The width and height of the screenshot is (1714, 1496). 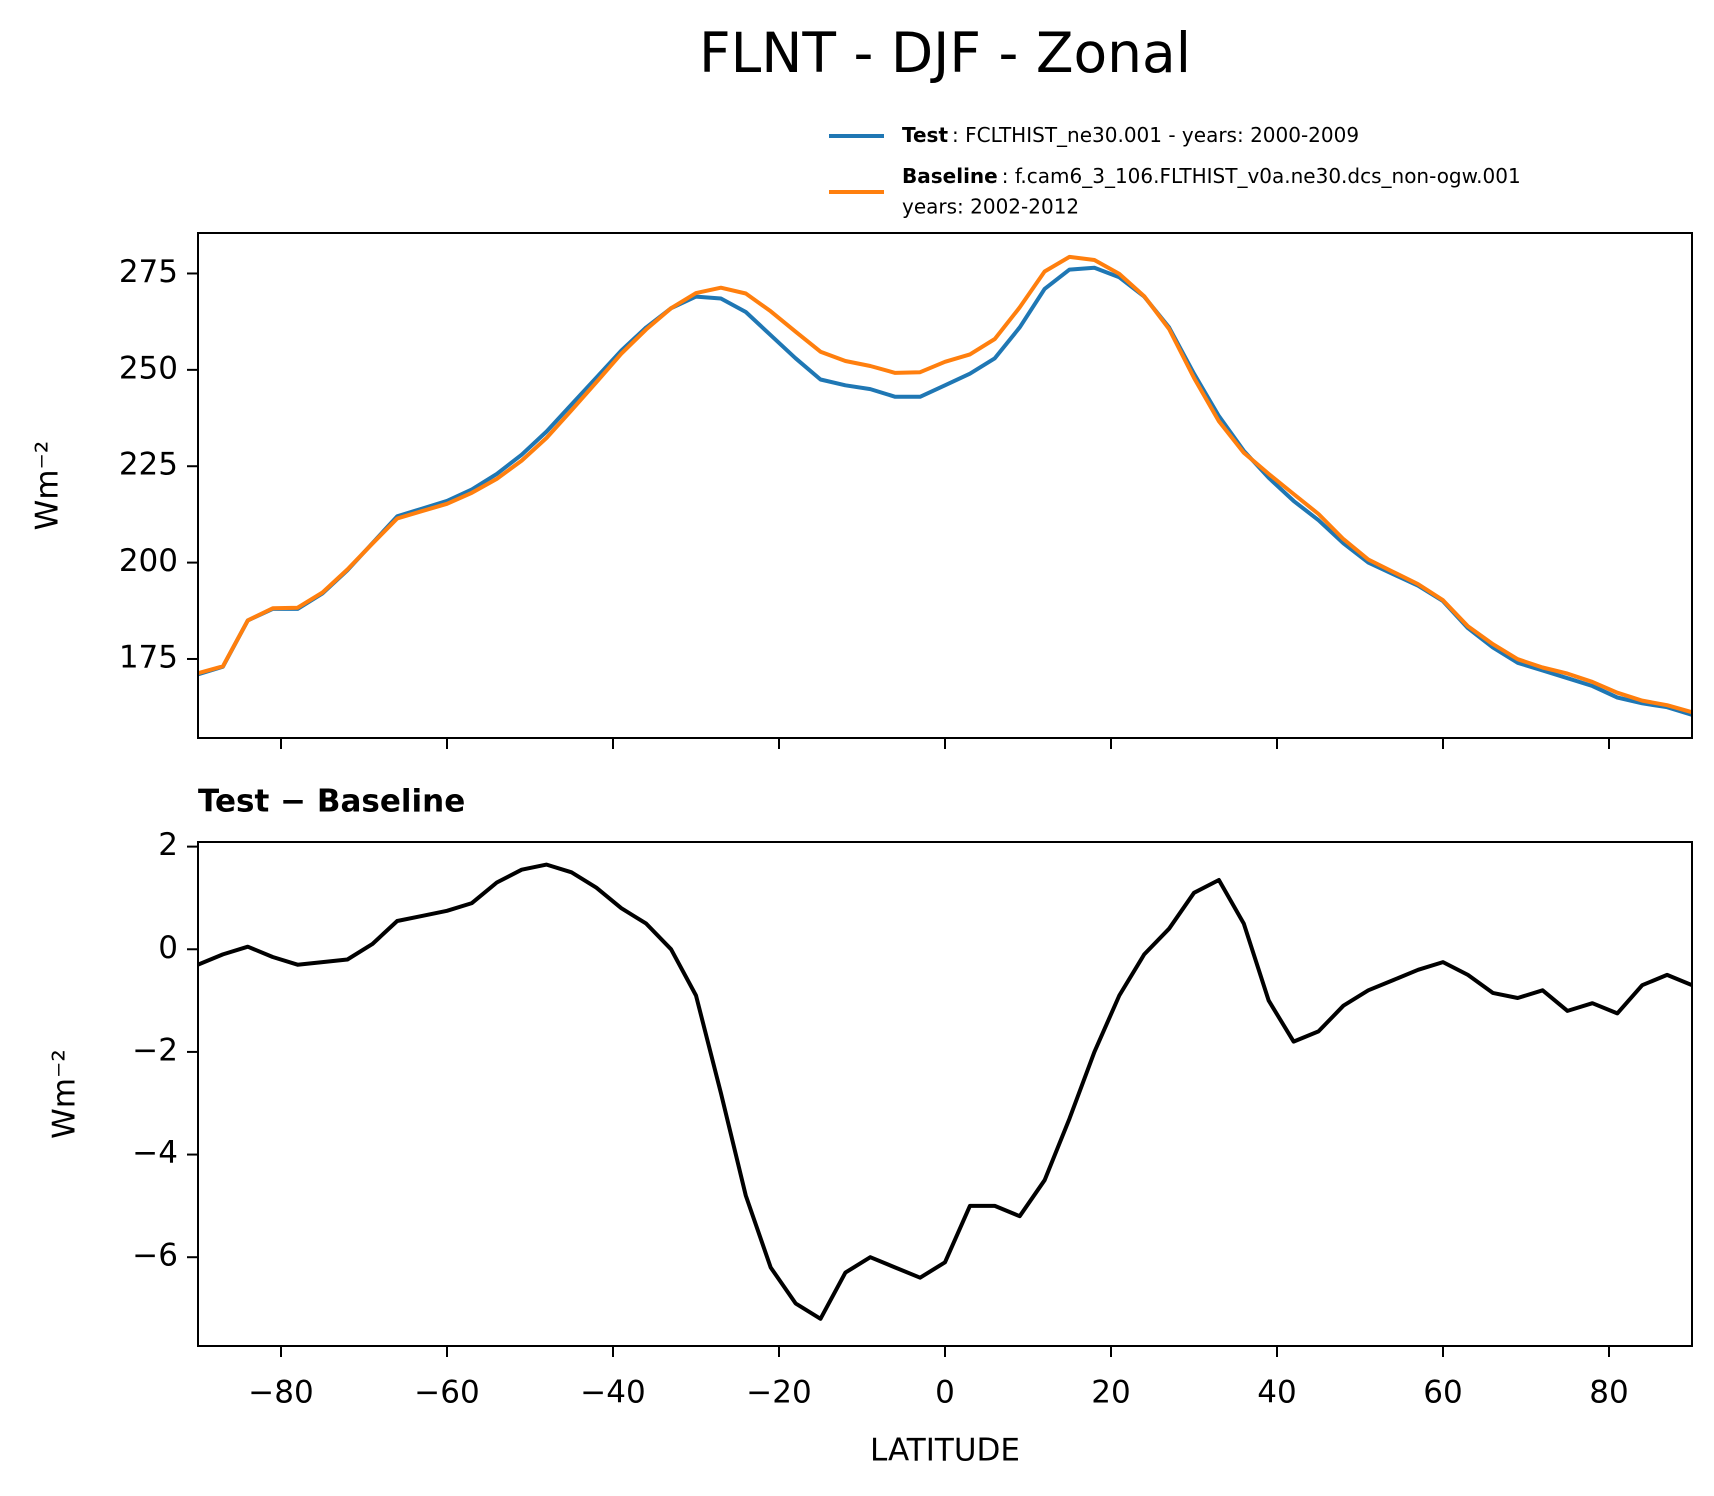 What do you see at coordinates (945, 1451) in the screenshot?
I see `x-axis-label: LATITUDE` at bounding box center [945, 1451].